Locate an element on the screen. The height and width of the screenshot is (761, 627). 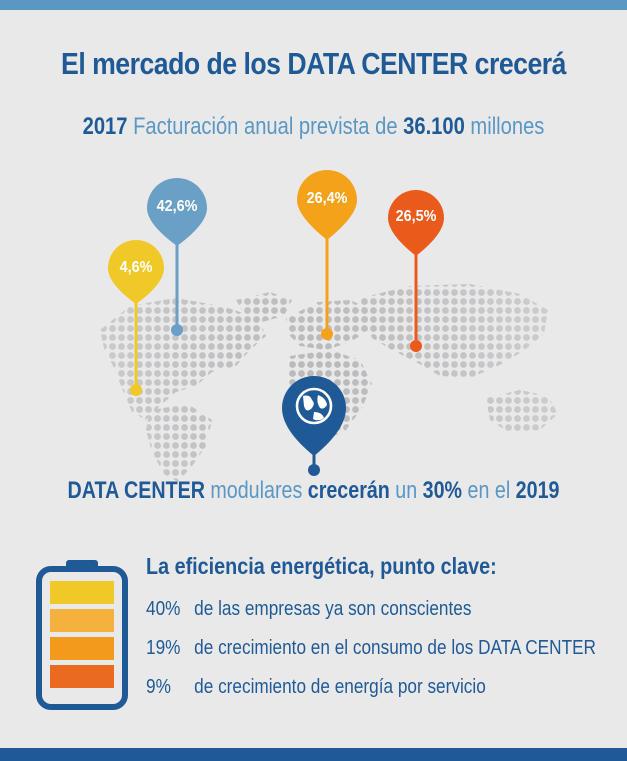
forecast-text: Facturación anual prevista de is located at coordinates (265, 126).